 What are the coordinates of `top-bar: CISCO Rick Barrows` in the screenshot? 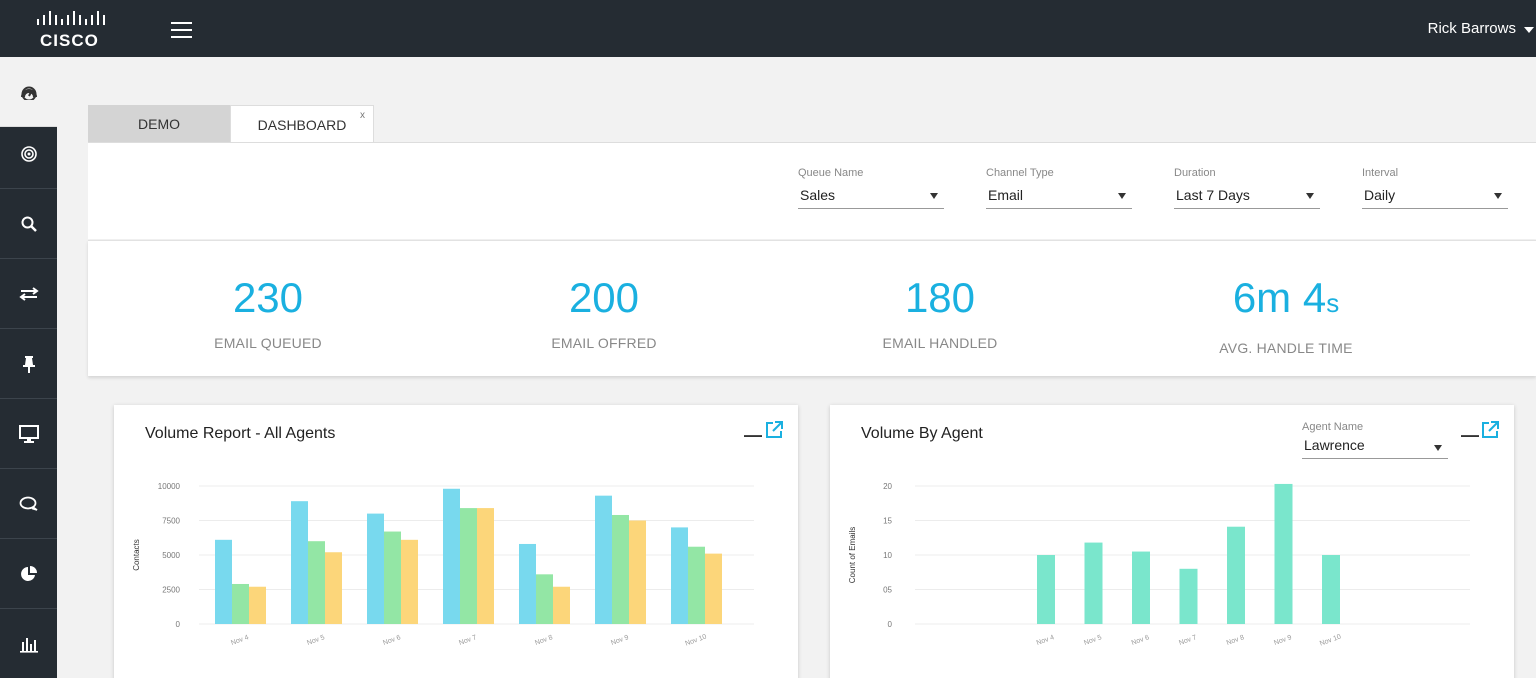 It's located at (768, 28).